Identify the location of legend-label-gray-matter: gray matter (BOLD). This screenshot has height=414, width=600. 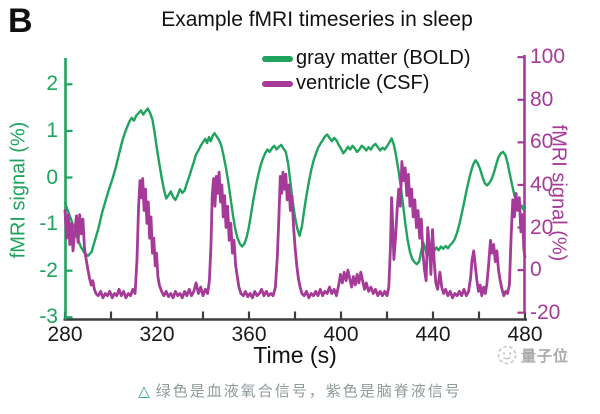
(383, 58).